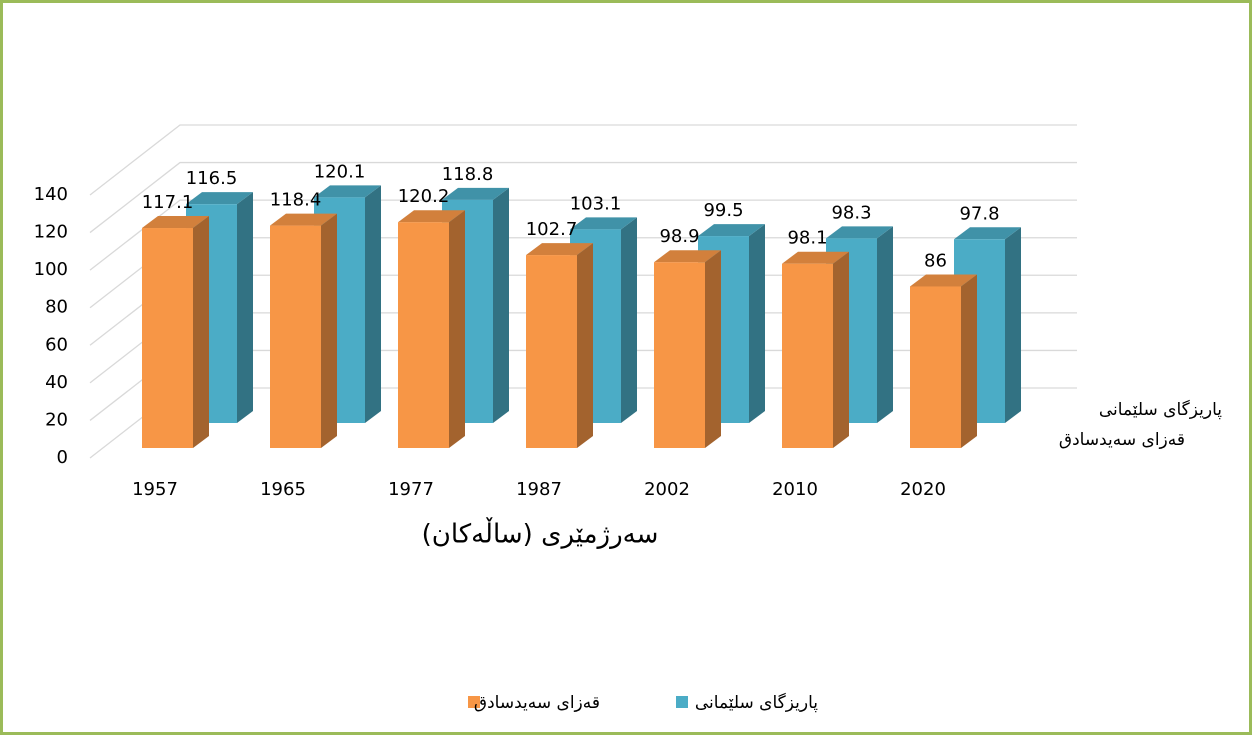 This screenshot has height=735, width=1252. What do you see at coordinates (540, 534) in the screenshot?
I see `x-axis-label: سەرژمێری (ساڵەکان)` at bounding box center [540, 534].